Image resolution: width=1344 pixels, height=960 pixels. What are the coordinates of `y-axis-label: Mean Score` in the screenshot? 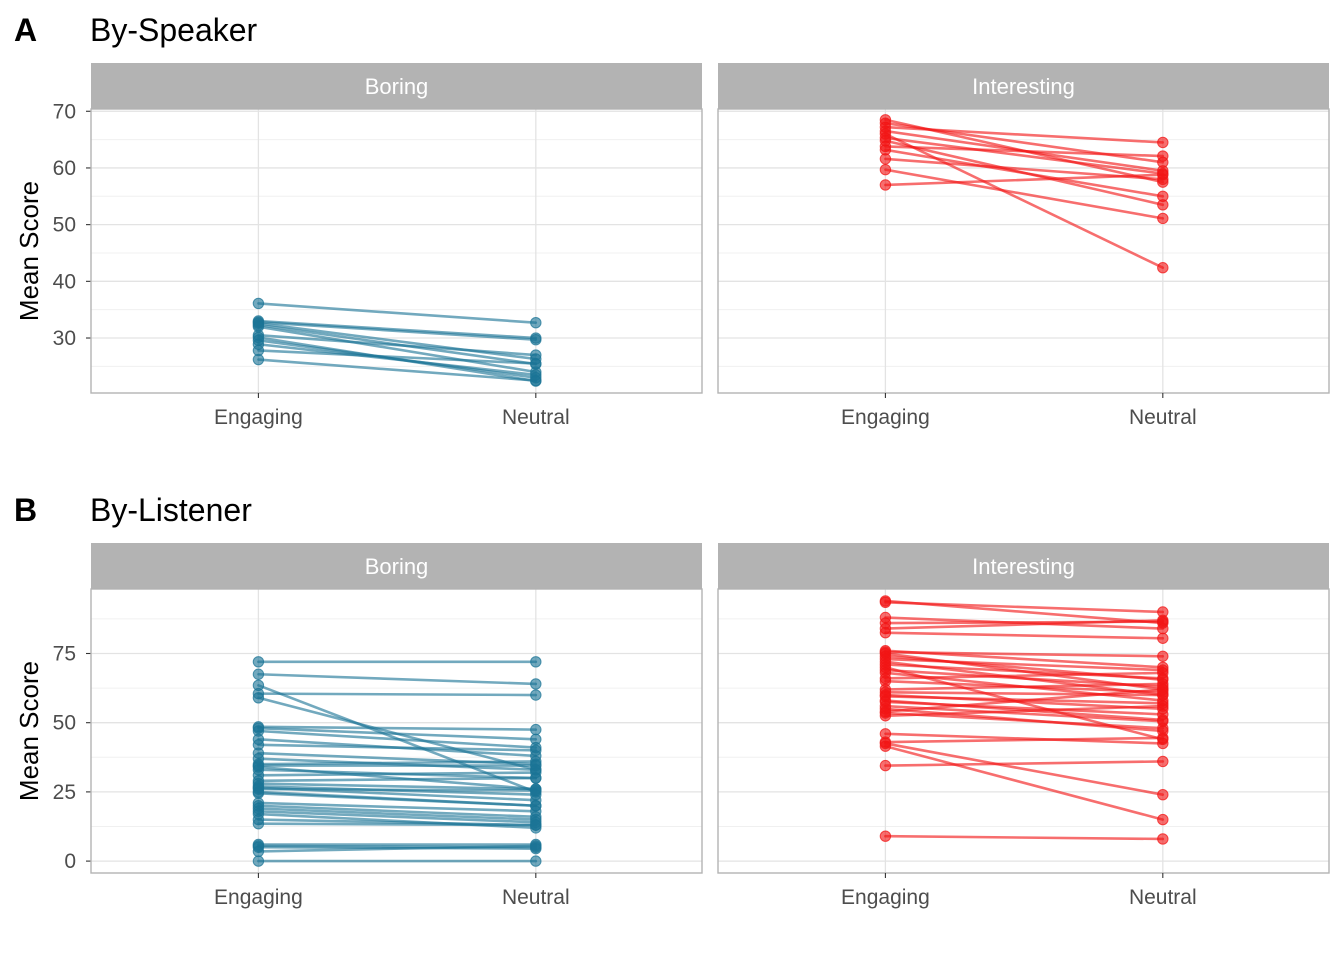 It's located at (29, 731).